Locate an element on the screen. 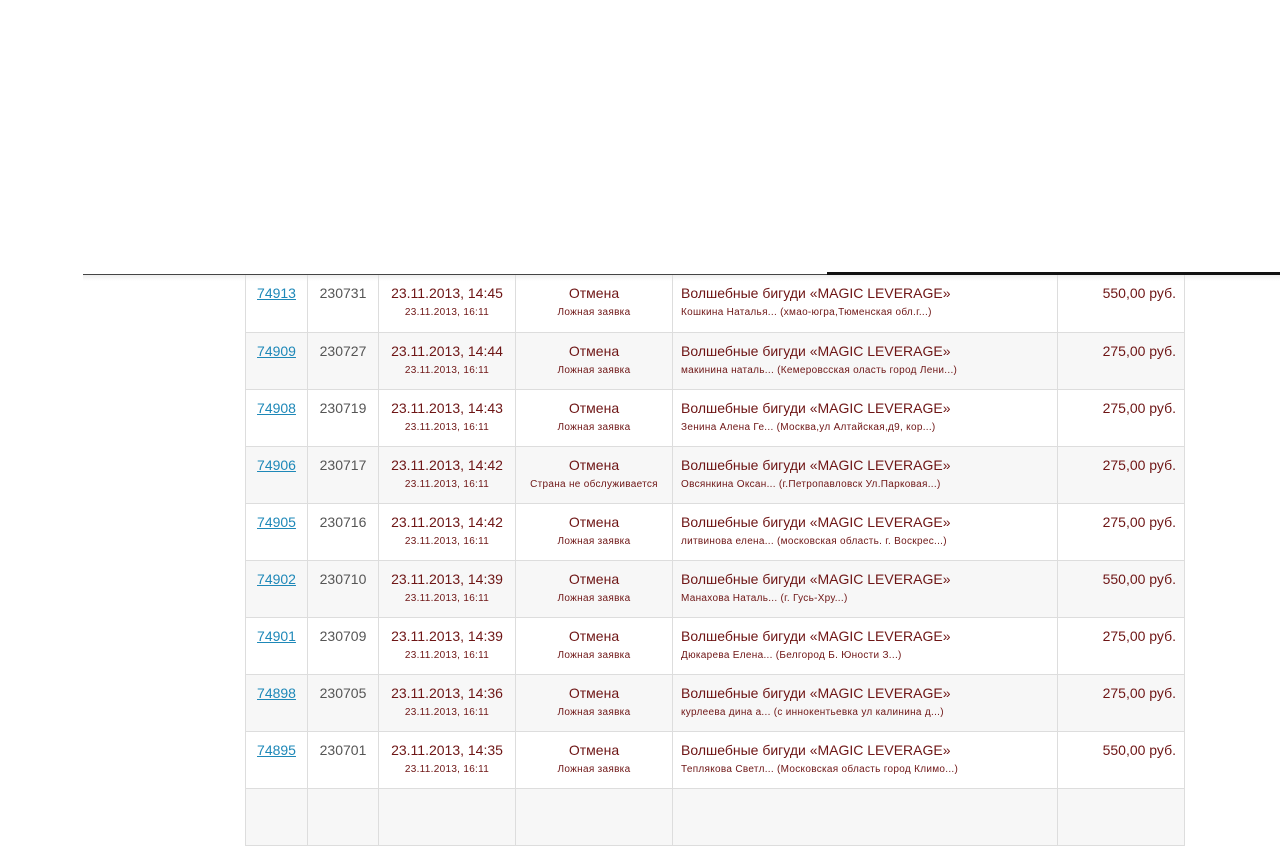 This screenshot has height=846, width=1280. order-number: 230727 is located at coordinates (343, 361).